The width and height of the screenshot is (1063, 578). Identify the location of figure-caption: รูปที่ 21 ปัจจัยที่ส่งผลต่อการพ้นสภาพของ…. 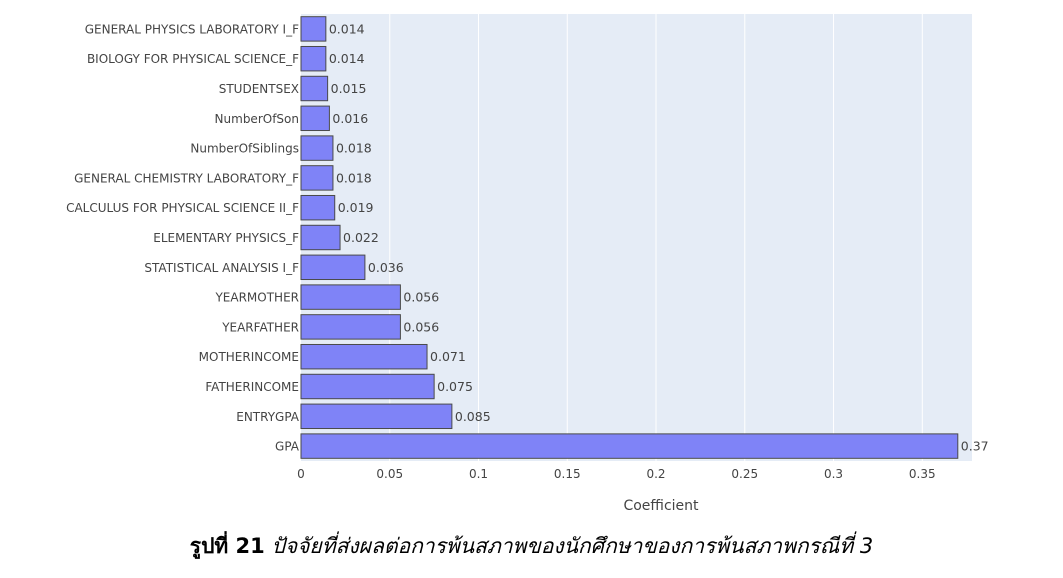
(531, 546).